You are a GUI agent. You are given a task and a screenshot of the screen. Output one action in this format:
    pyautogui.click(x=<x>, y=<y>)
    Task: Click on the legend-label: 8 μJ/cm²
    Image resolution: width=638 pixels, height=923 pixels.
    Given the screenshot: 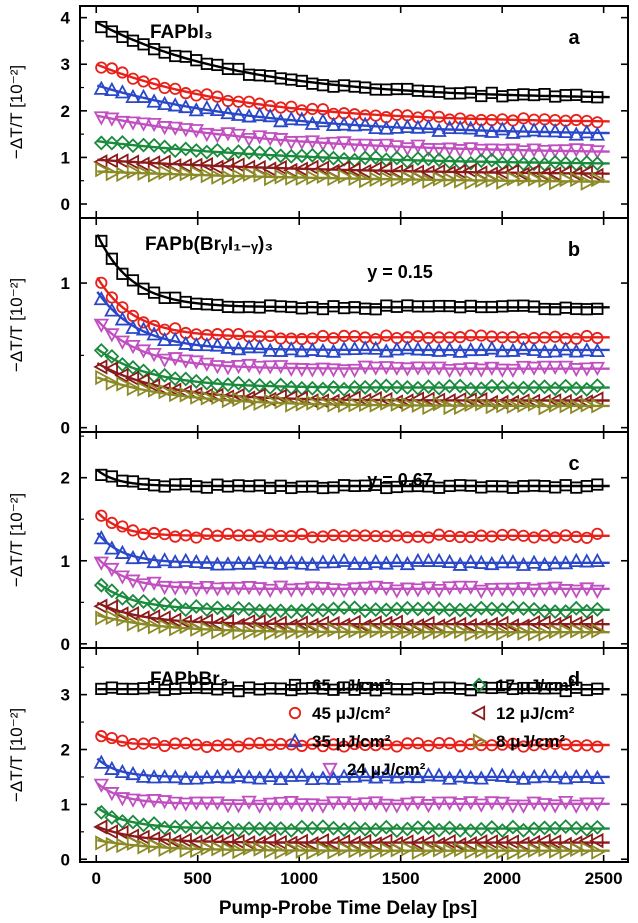 What is the action you would take?
    pyautogui.click(x=530, y=741)
    